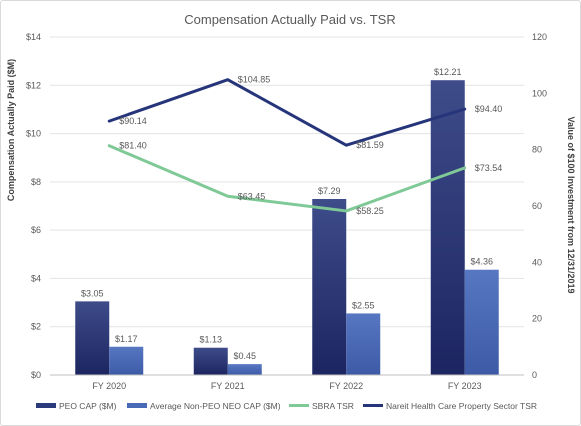  What do you see at coordinates (370, 145) in the screenshot?
I see `line-data-label: $81.59` at bounding box center [370, 145].